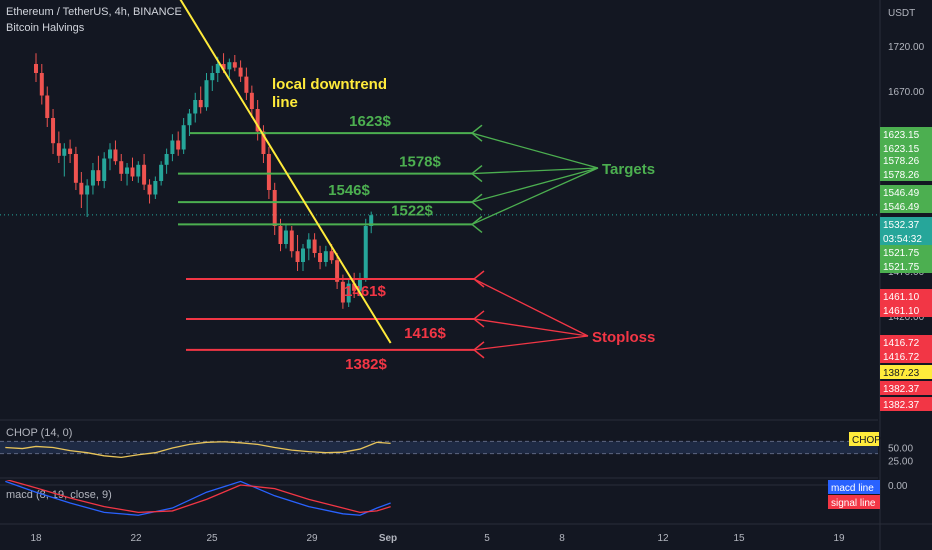 The height and width of the screenshot is (550, 932). What do you see at coordinates (39, 433) in the screenshot?
I see `chop-title: CHOP (14, 0)` at bounding box center [39, 433].